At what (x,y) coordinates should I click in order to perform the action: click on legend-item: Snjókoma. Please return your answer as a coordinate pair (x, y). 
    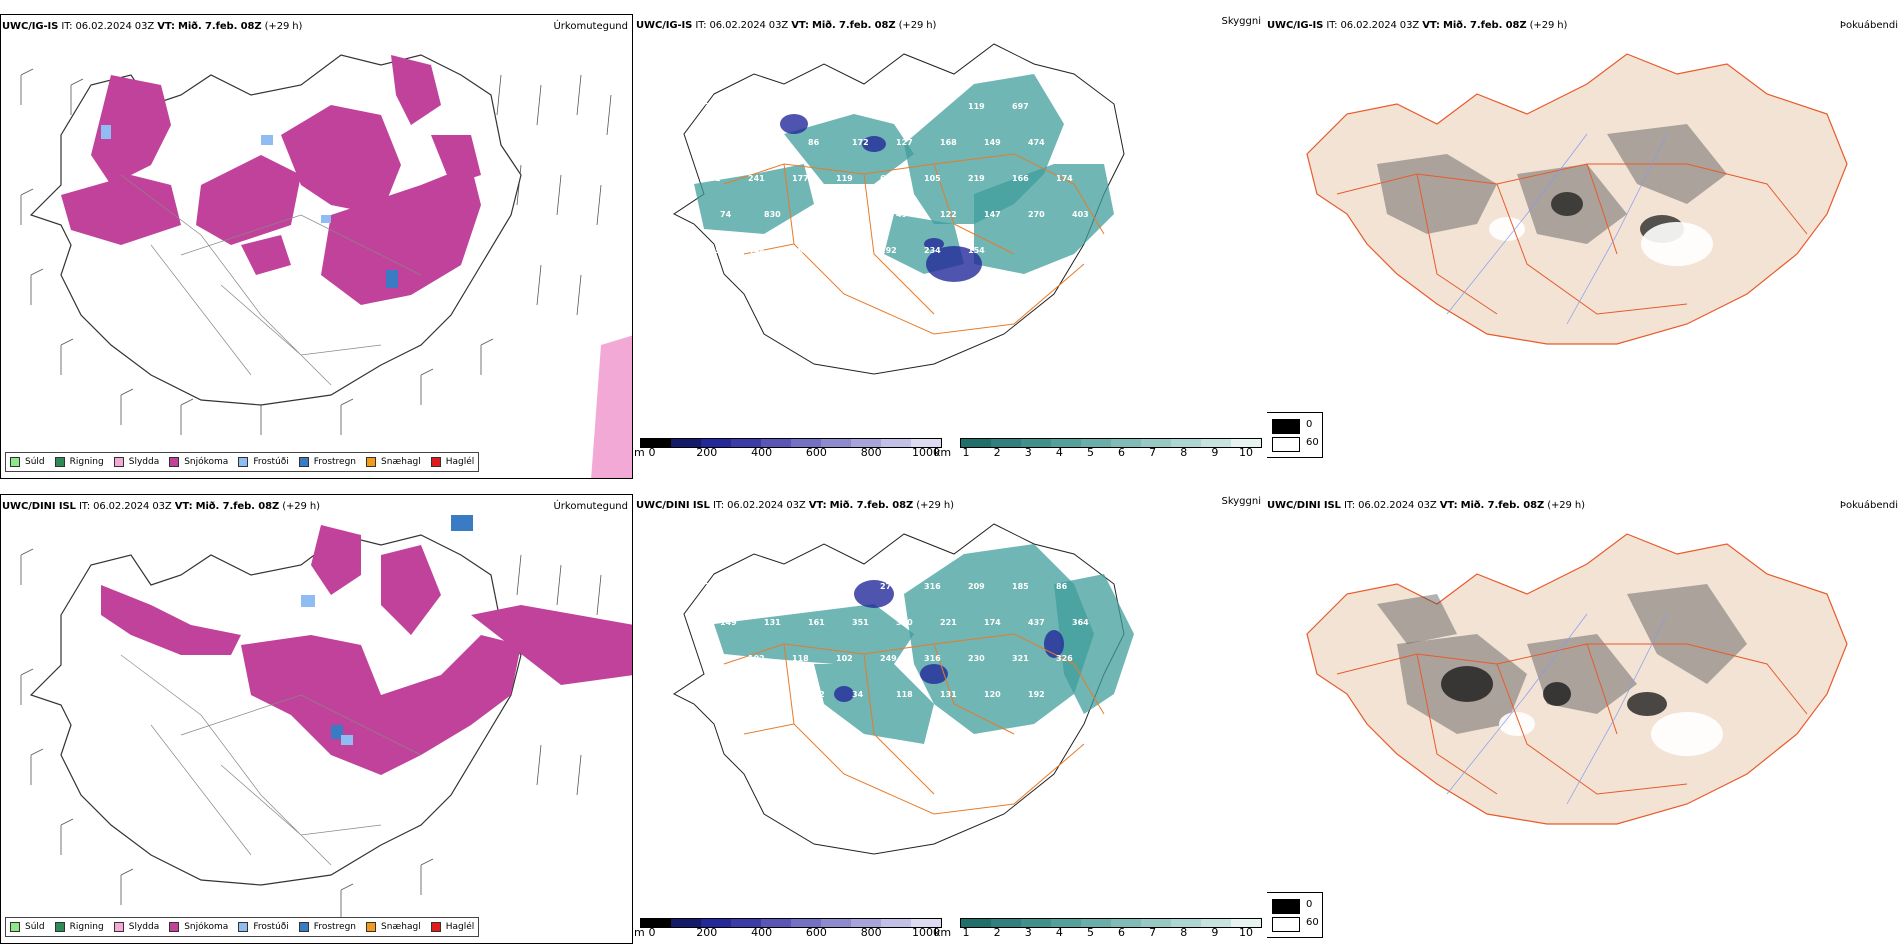
    Looking at the image, I should click on (198, 927).